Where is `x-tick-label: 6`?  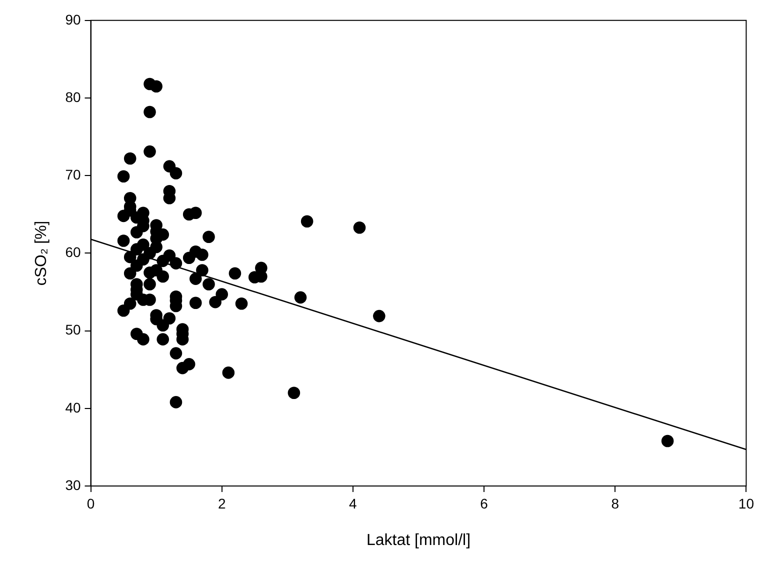 x-tick-label: 6 is located at coordinates (484, 503).